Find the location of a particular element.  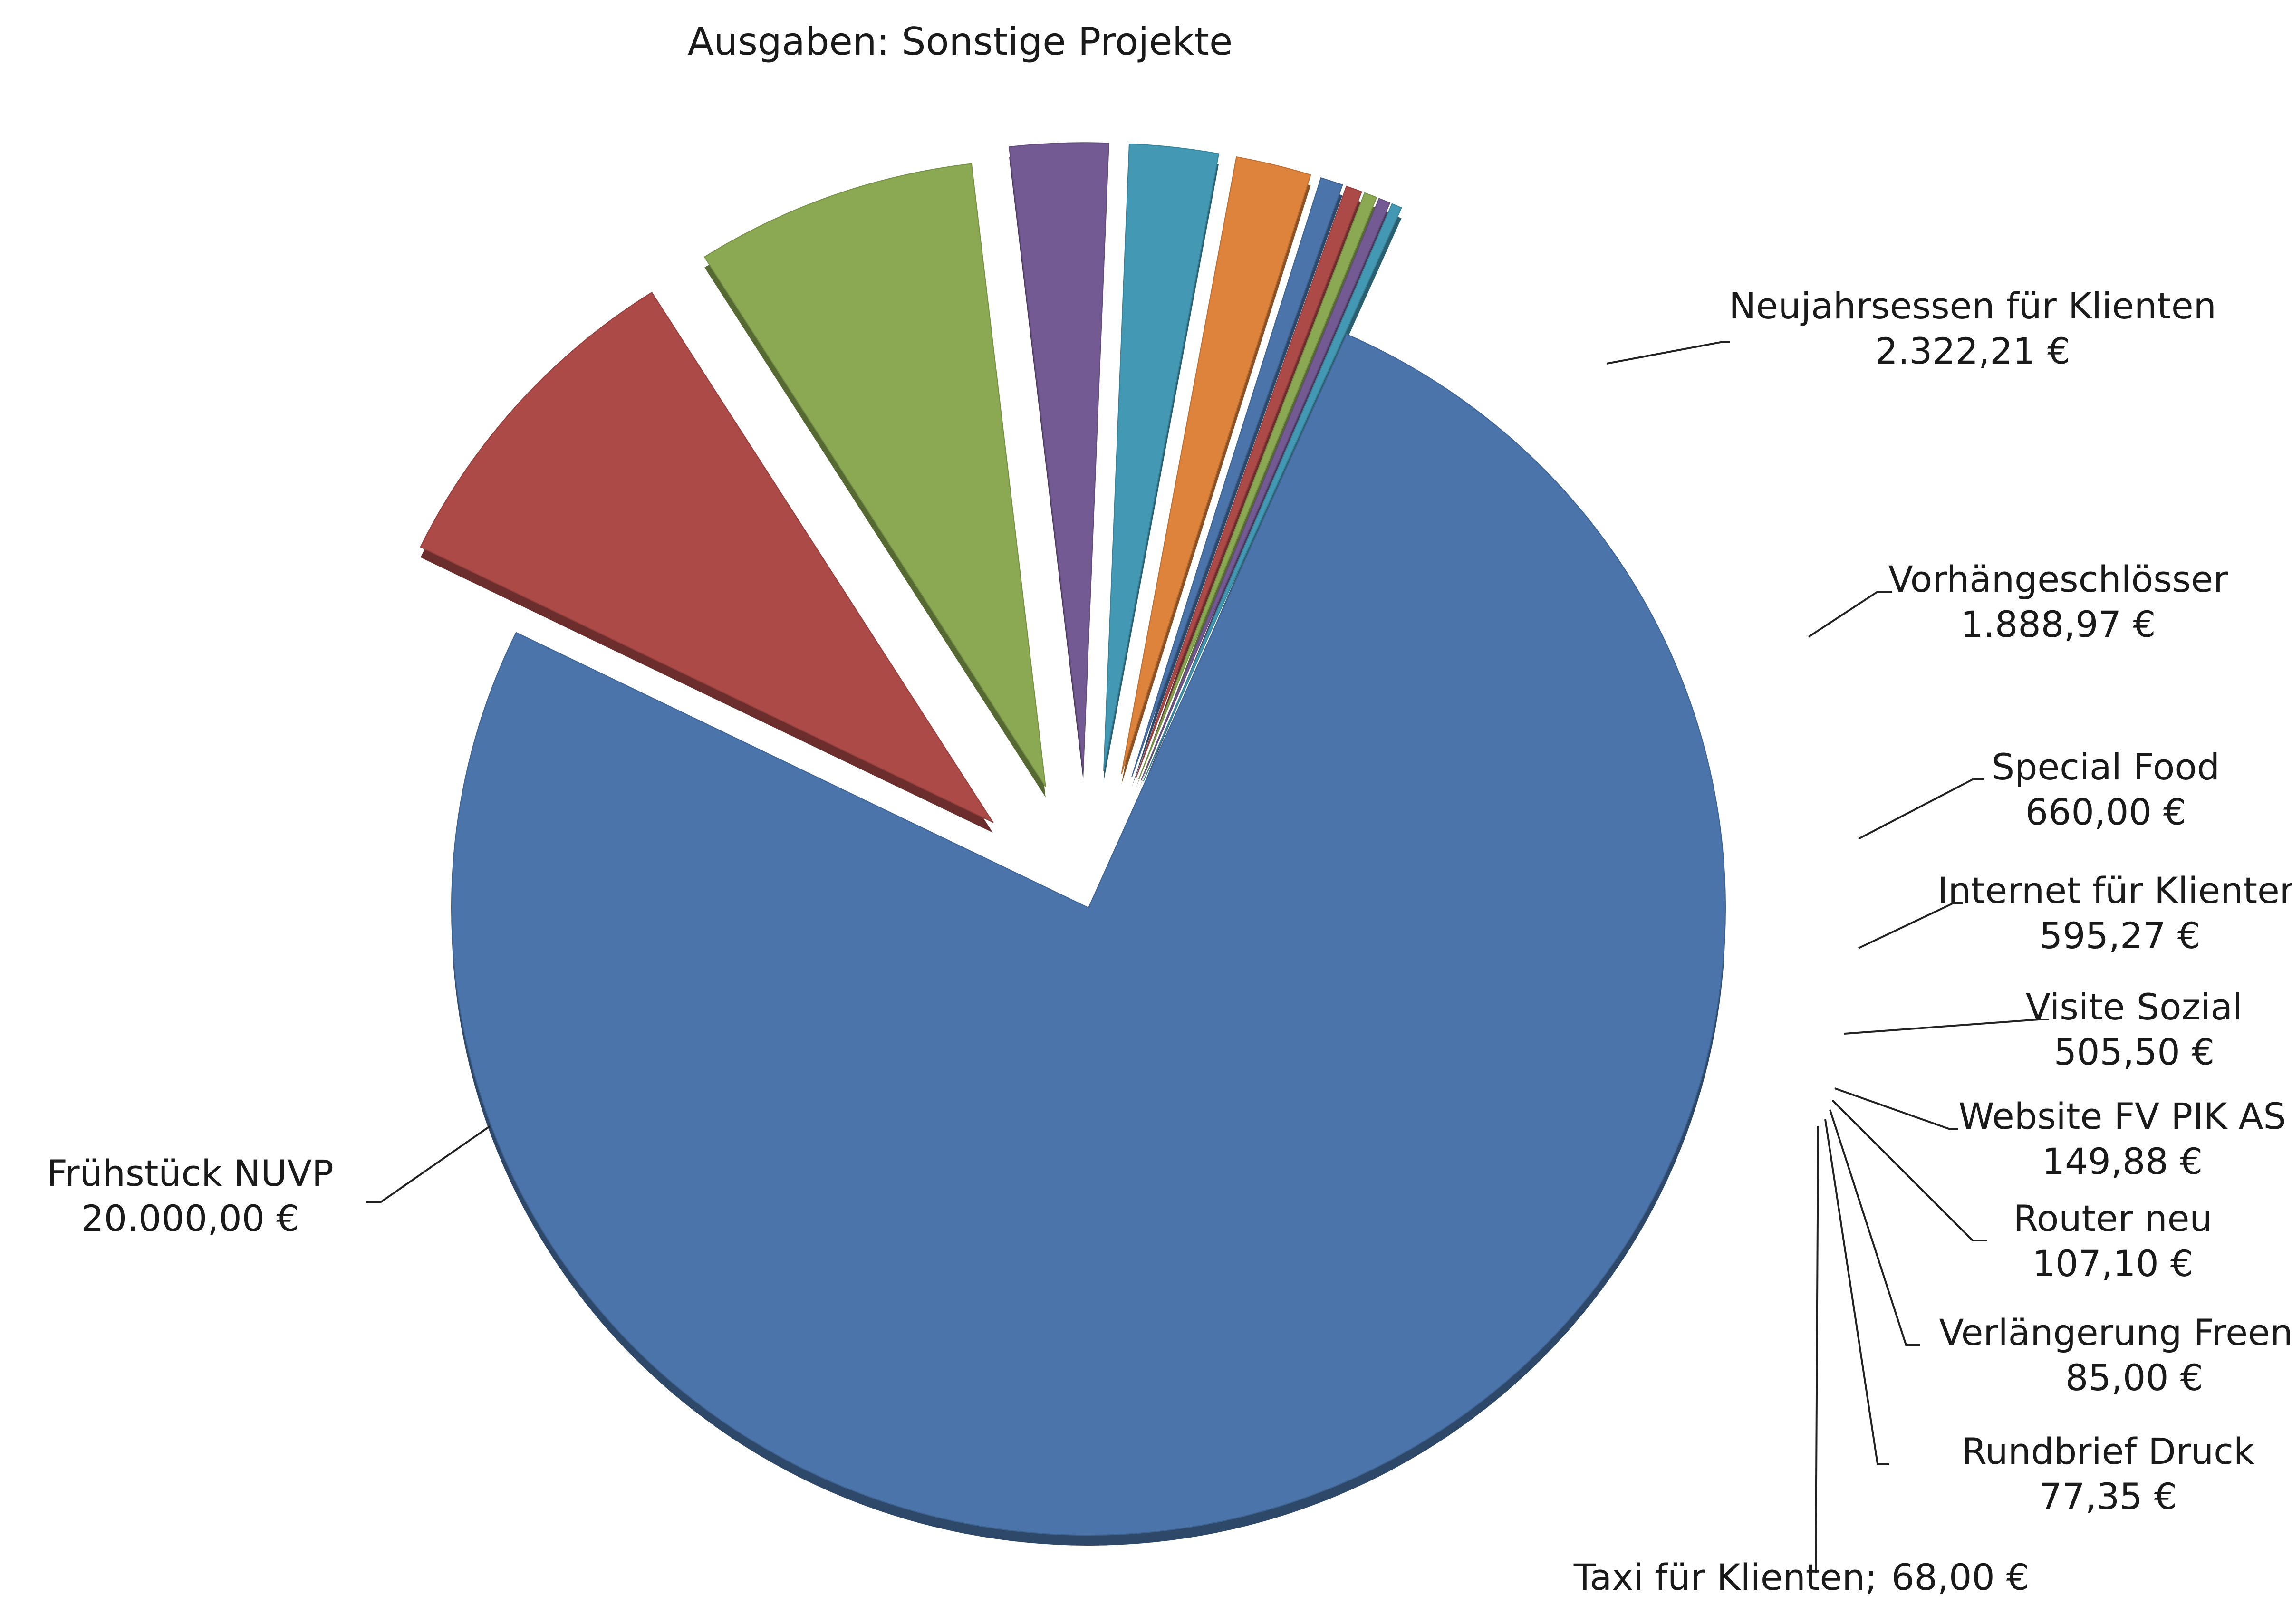

data-label-name: Frühstück NUVP is located at coordinates (191, 1173).